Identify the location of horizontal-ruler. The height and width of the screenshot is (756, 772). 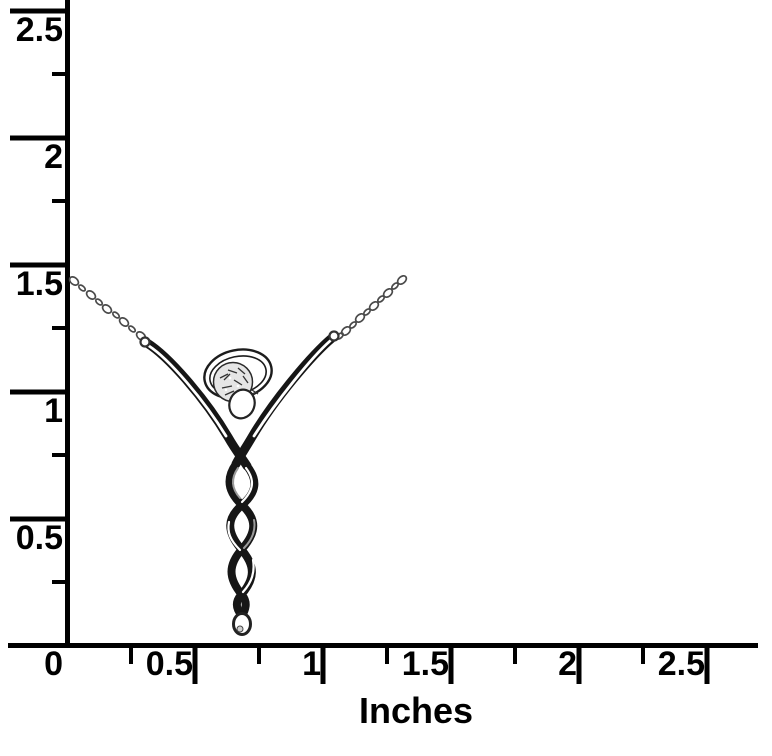
(383, 663).